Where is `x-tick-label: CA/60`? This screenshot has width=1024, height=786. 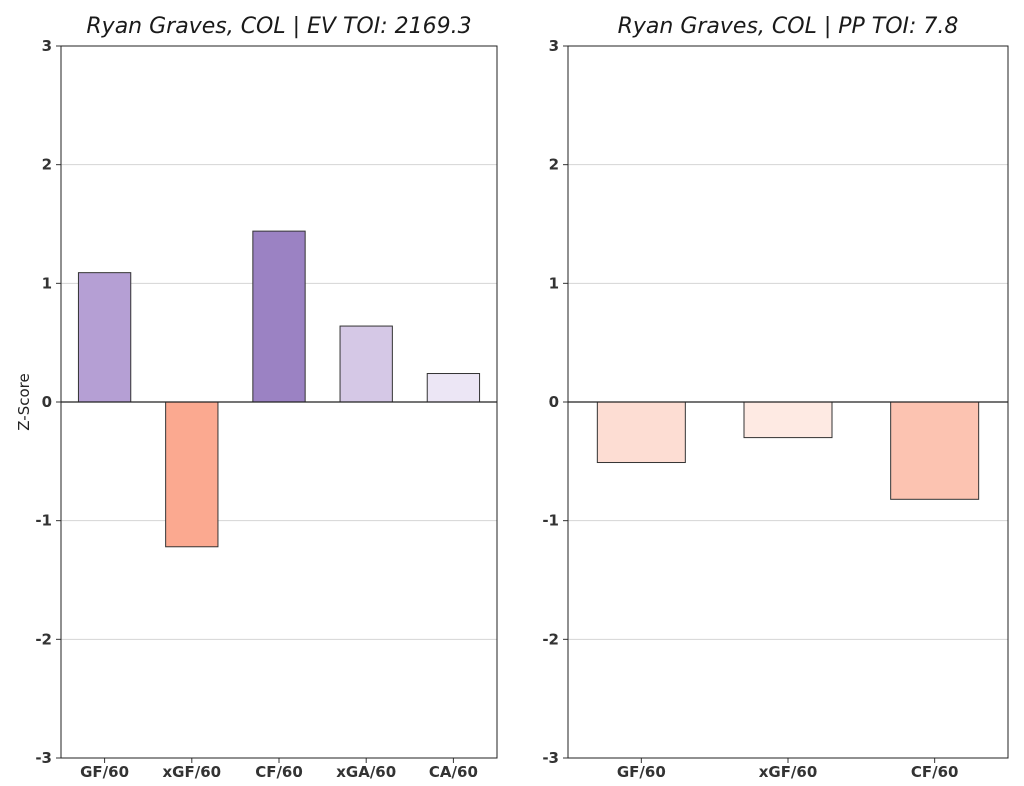
x-tick-label: CA/60 is located at coordinates (453, 772).